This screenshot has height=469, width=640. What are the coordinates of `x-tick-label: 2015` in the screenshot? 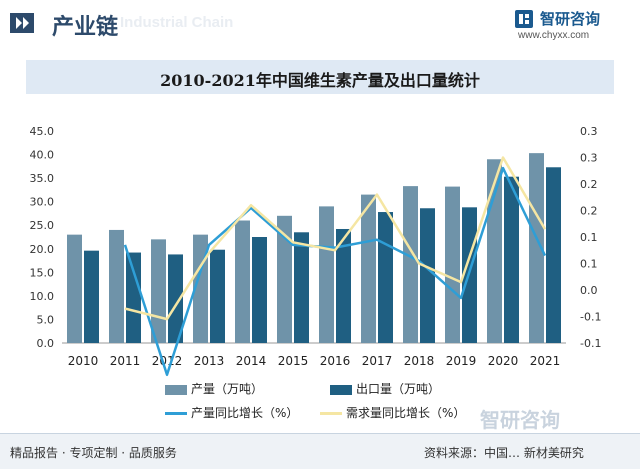 It's located at (293, 361).